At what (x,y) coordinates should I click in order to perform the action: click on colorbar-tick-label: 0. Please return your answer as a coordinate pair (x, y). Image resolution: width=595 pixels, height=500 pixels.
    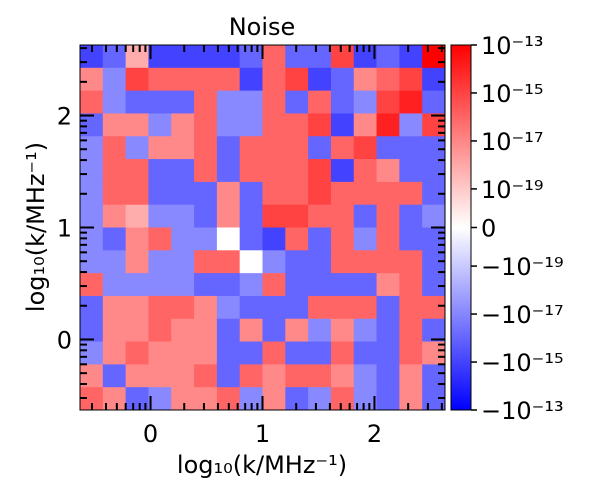
    Looking at the image, I should click on (488, 229).